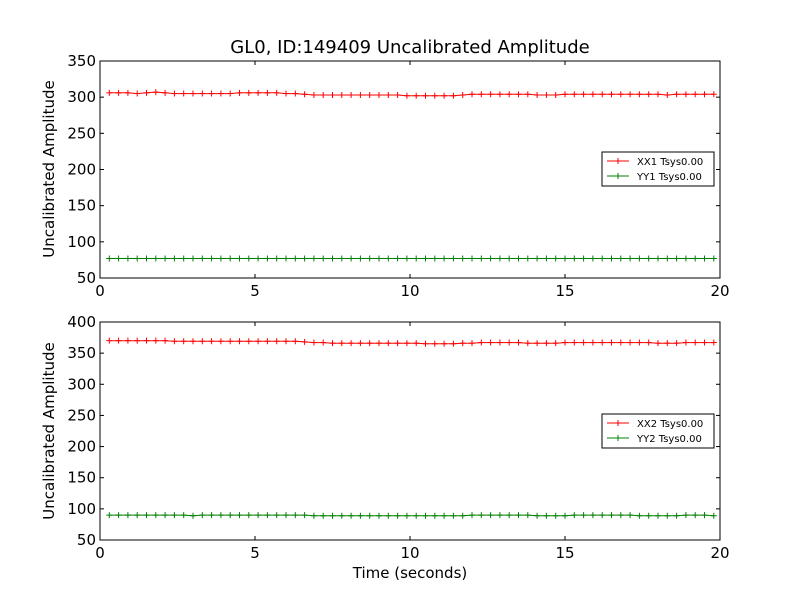  Describe the element at coordinates (410, 573) in the screenshot. I see `x-axis-label: Time (seconds)` at that location.